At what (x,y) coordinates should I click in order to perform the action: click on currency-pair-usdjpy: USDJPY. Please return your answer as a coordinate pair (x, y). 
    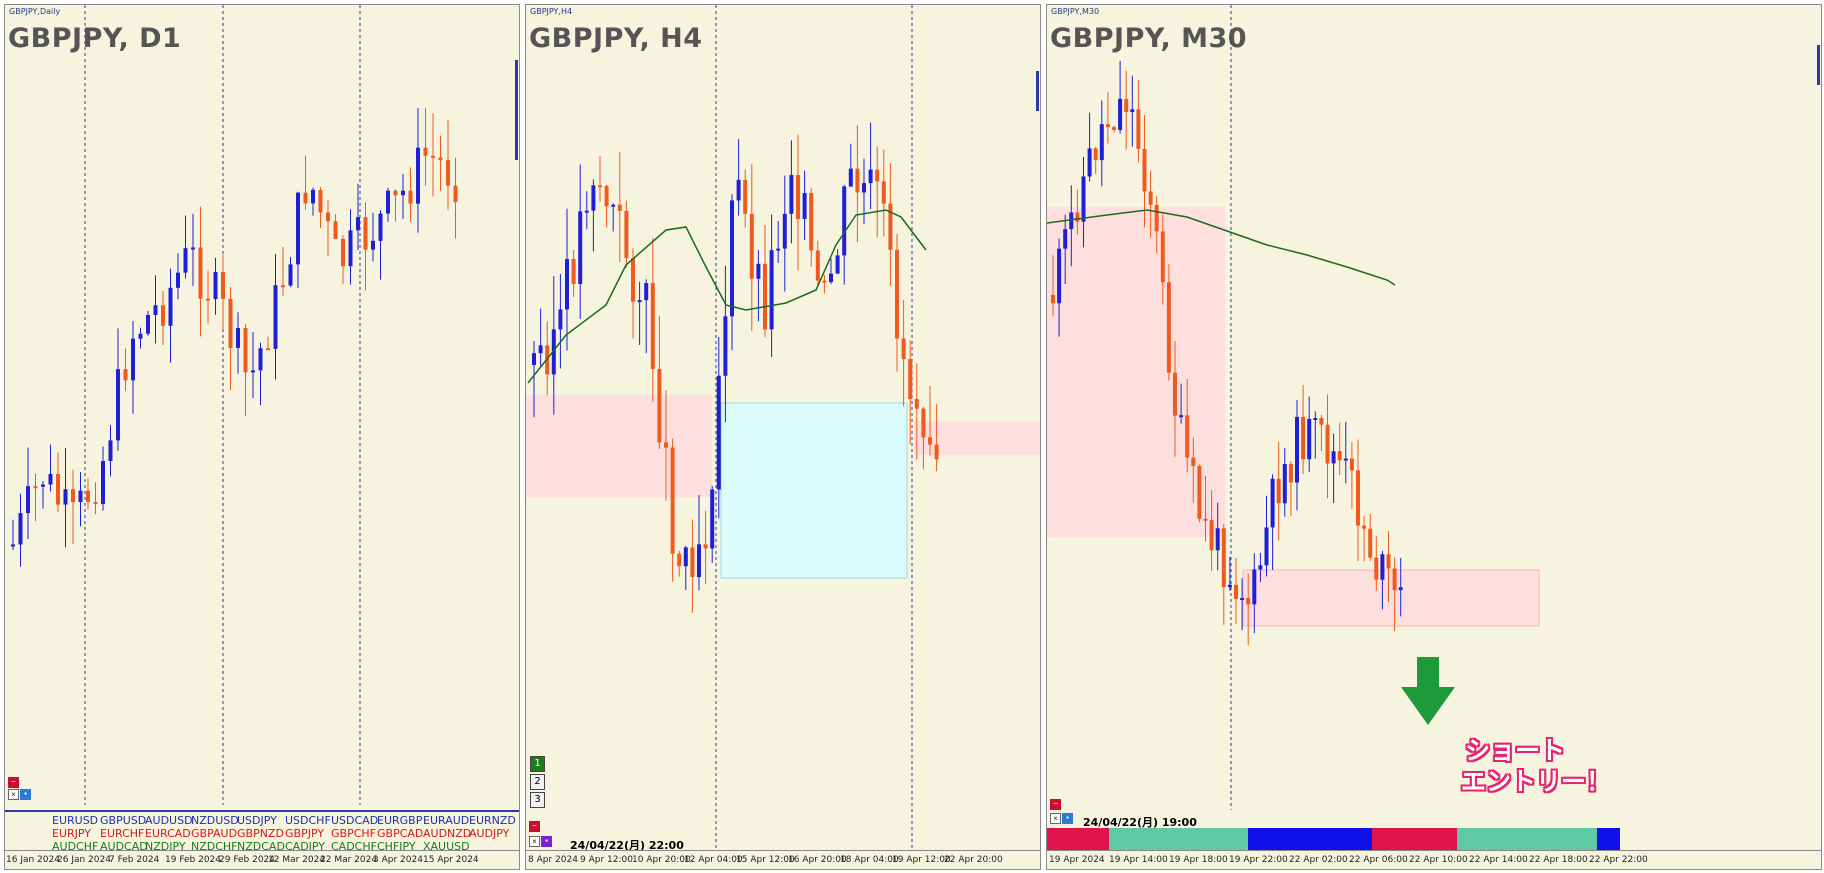
    Looking at the image, I should click on (257, 820).